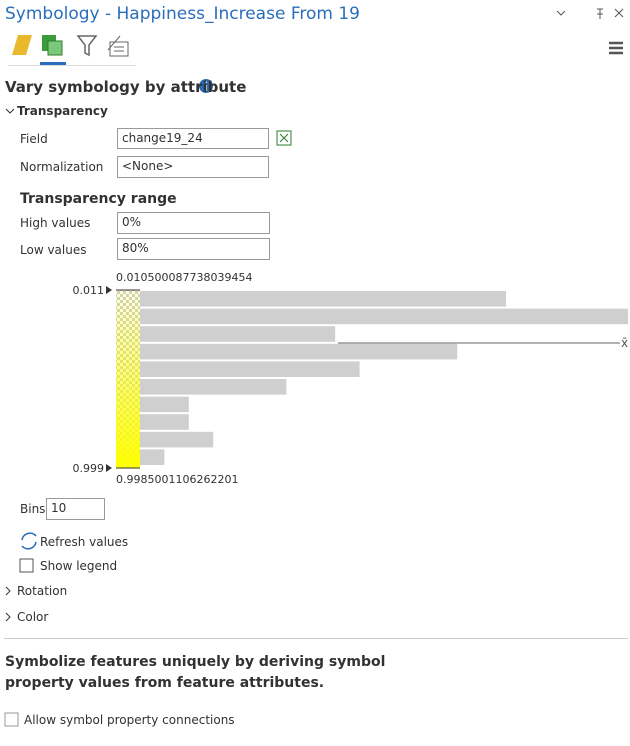 Image resolution: width=630 pixels, height=746 pixels. Describe the element at coordinates (42, 591) in the screenshot. I see `group-title: Rotation` at that location.